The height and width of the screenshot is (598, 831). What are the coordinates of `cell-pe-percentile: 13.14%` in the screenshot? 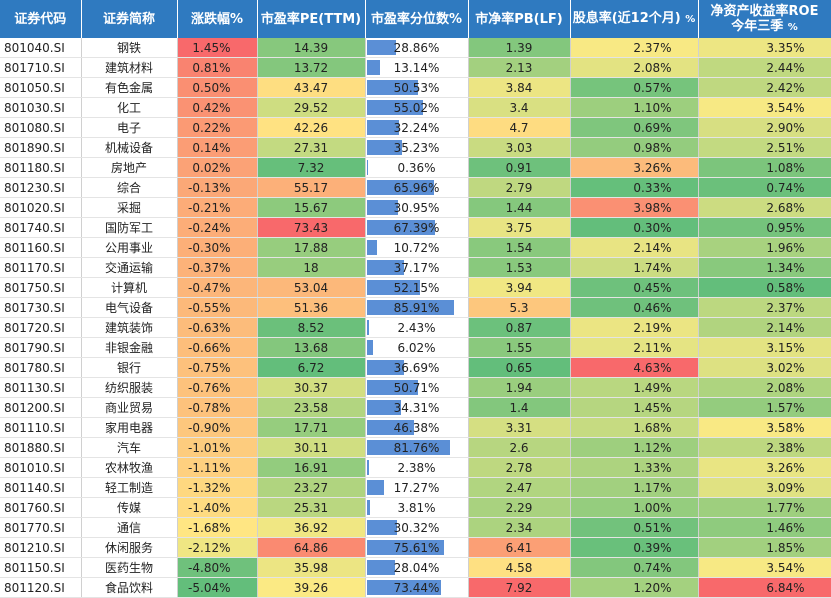 It's located at (416, 68).